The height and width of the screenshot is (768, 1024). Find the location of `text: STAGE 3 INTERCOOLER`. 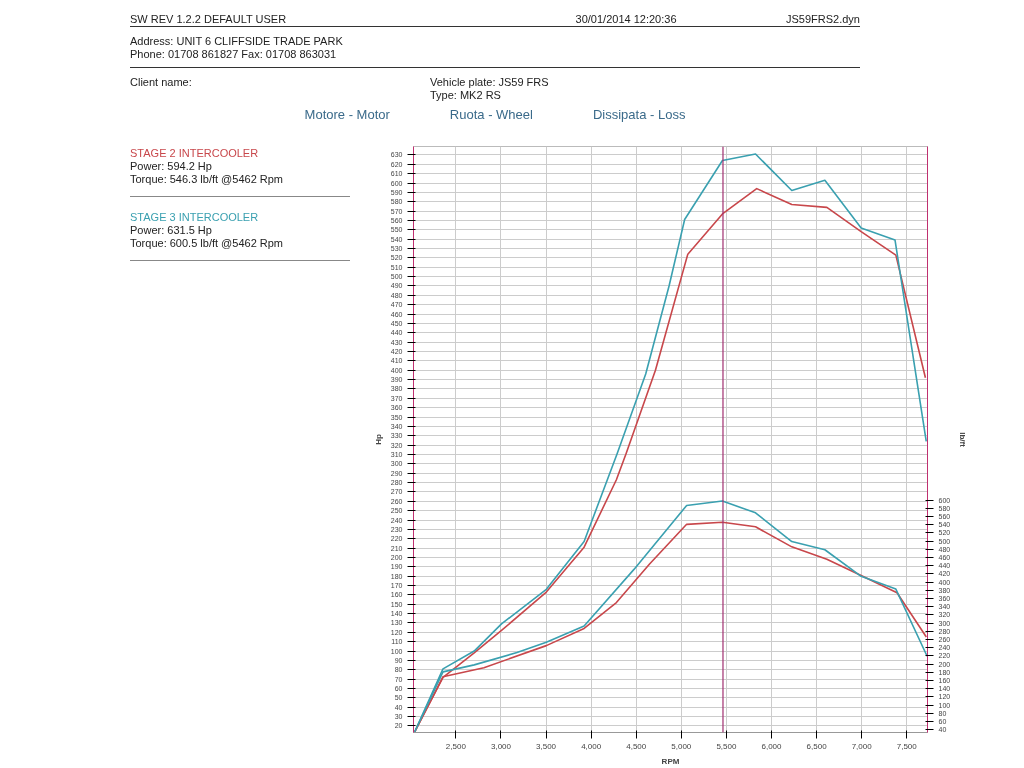

text: STAGE 3 INTERCOOLER is located at coordinates (194, 217).